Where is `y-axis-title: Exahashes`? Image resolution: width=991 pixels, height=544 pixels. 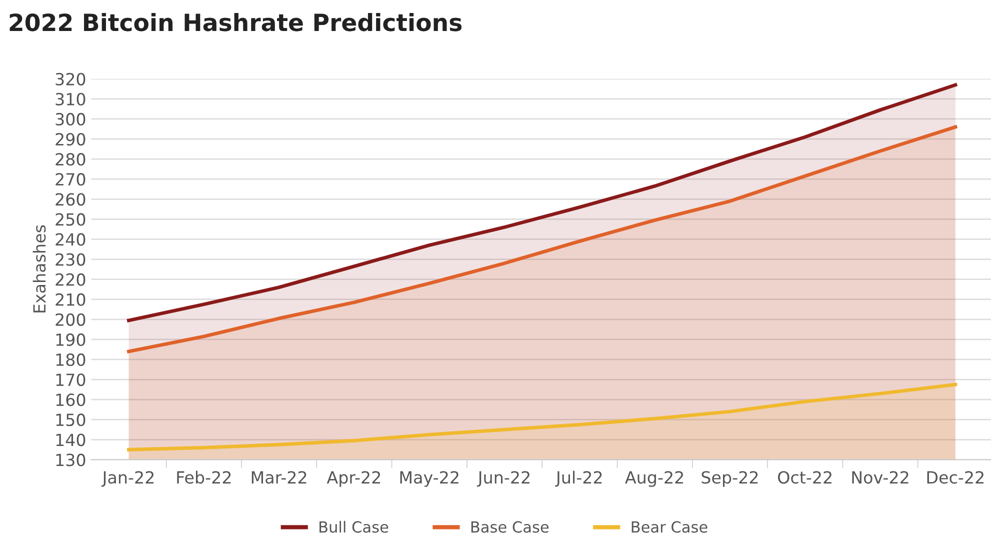 y-axis-title: Exahashes is located at coordinates (39, 268).